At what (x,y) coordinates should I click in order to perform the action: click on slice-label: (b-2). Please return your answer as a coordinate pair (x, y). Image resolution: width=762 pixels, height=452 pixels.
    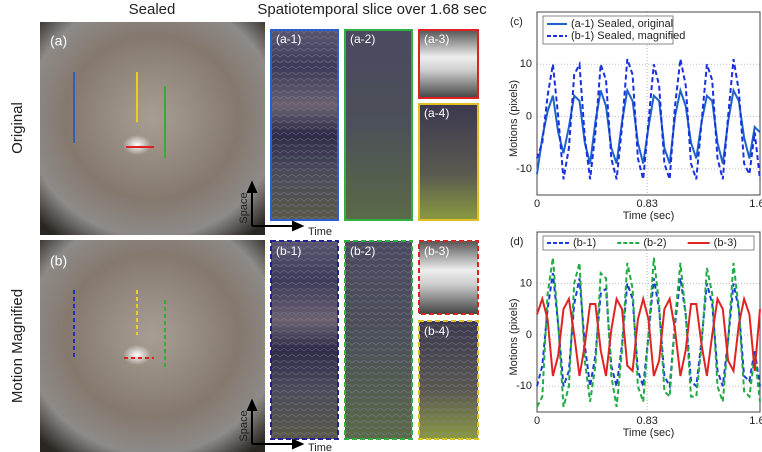
    Looking at the image, I should click on (362, 251).